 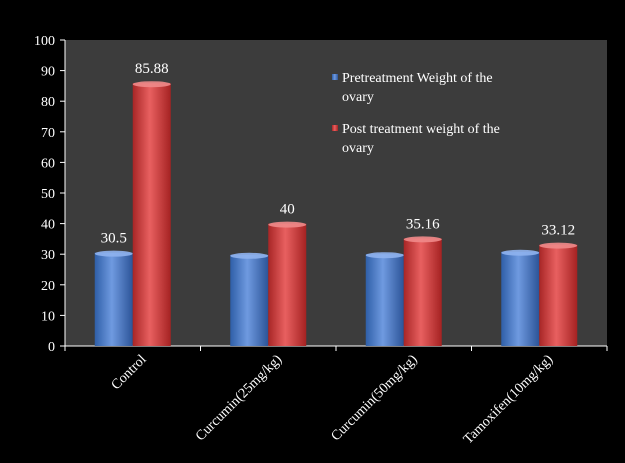 What do you see at coordinates (239, 398) in the screenshot?
I see `x-tick-label: Curcumin(25mg/kg)` at bounding box center [239, 398].